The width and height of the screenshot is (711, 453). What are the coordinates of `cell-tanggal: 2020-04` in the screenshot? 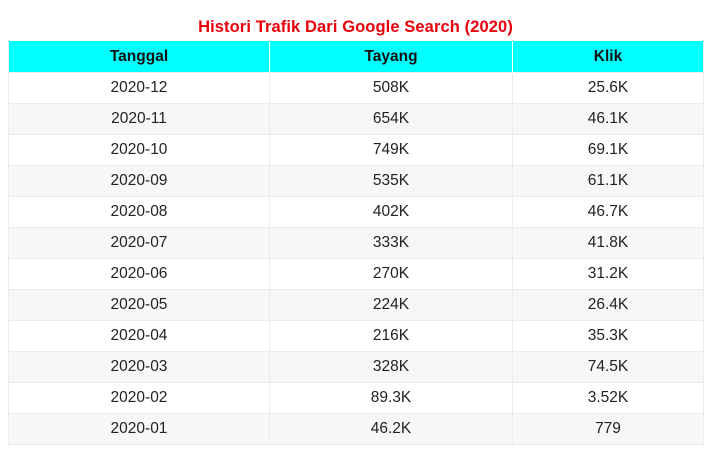 It's located at (139, 336).